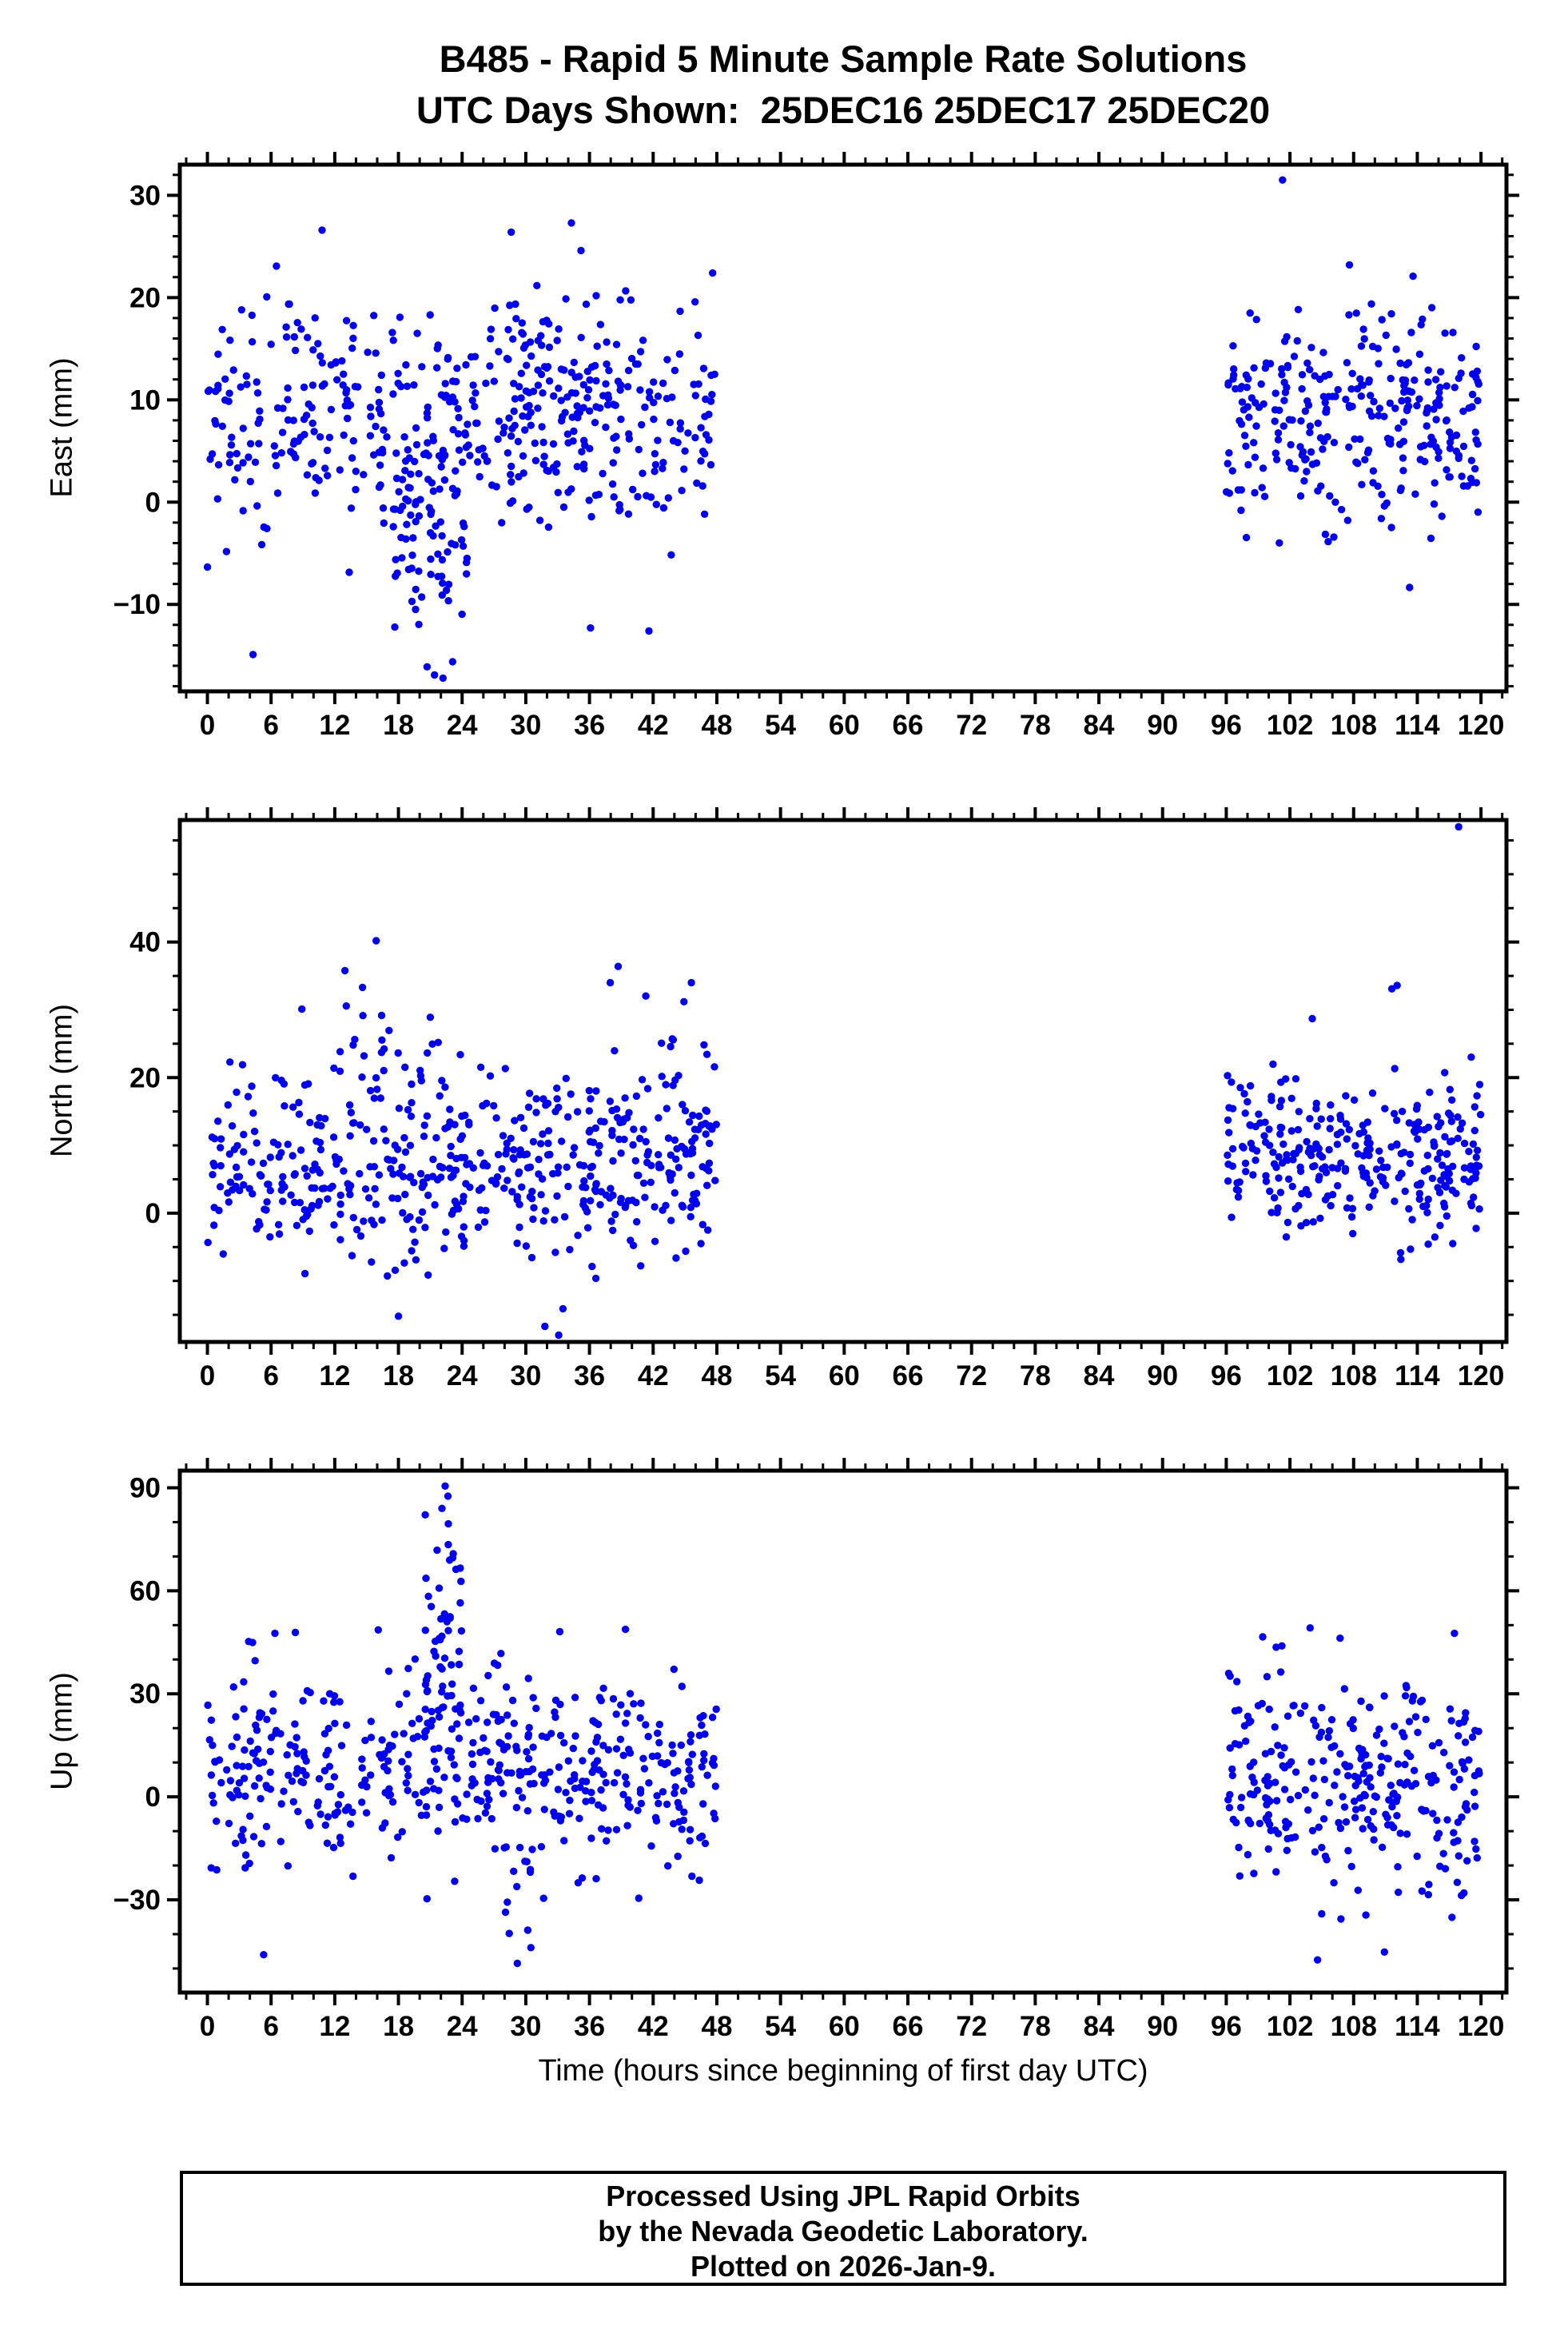  Describe the element at coordinates (843, 2196) in the screenshot. I see `footer-line-1: Processed Using JPL Rapid Orbits` at that location.